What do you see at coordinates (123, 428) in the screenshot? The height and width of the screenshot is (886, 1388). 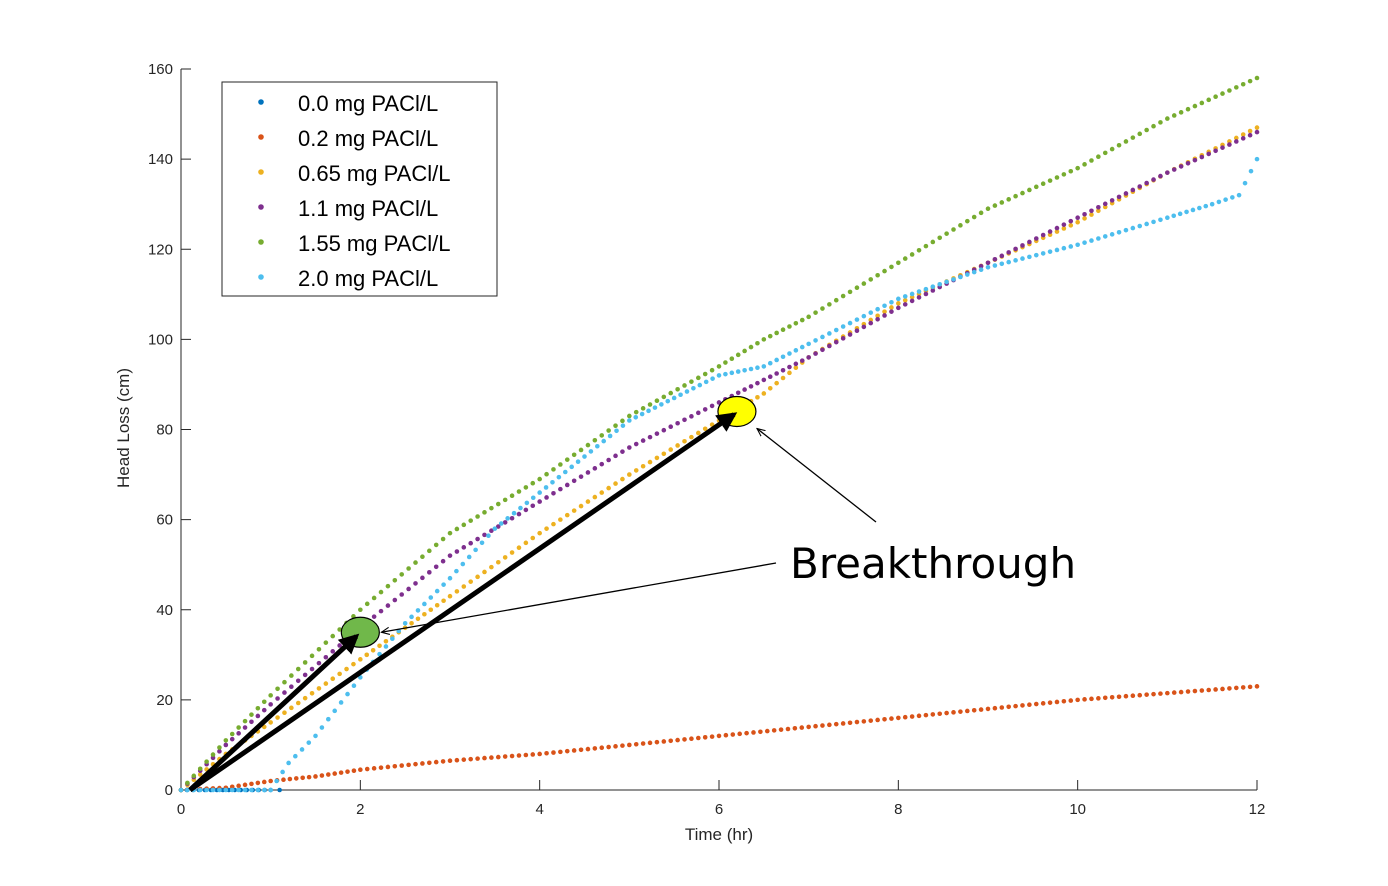 I see `y-axis-title: Head Loss (cm)` at bounding box center [123, 428].